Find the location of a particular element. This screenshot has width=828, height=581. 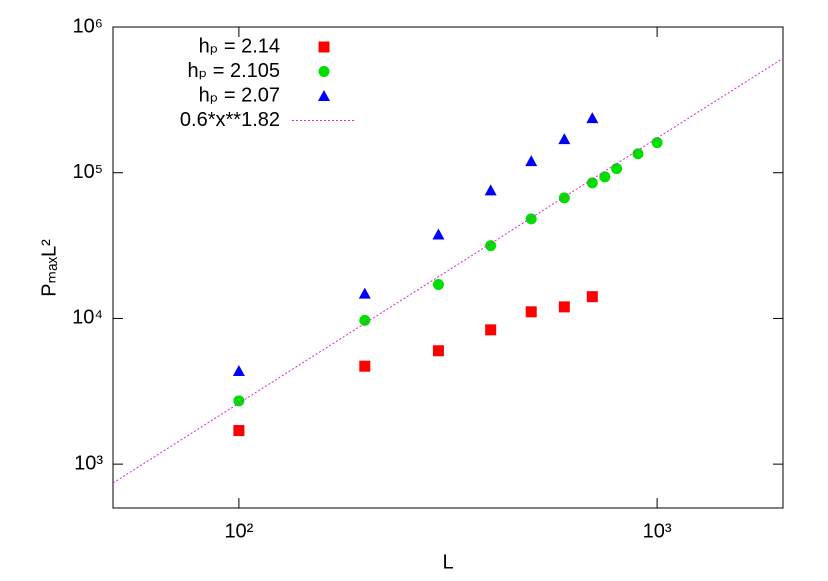

x-tick-label: 10³ is located at coordinates (657, 531).